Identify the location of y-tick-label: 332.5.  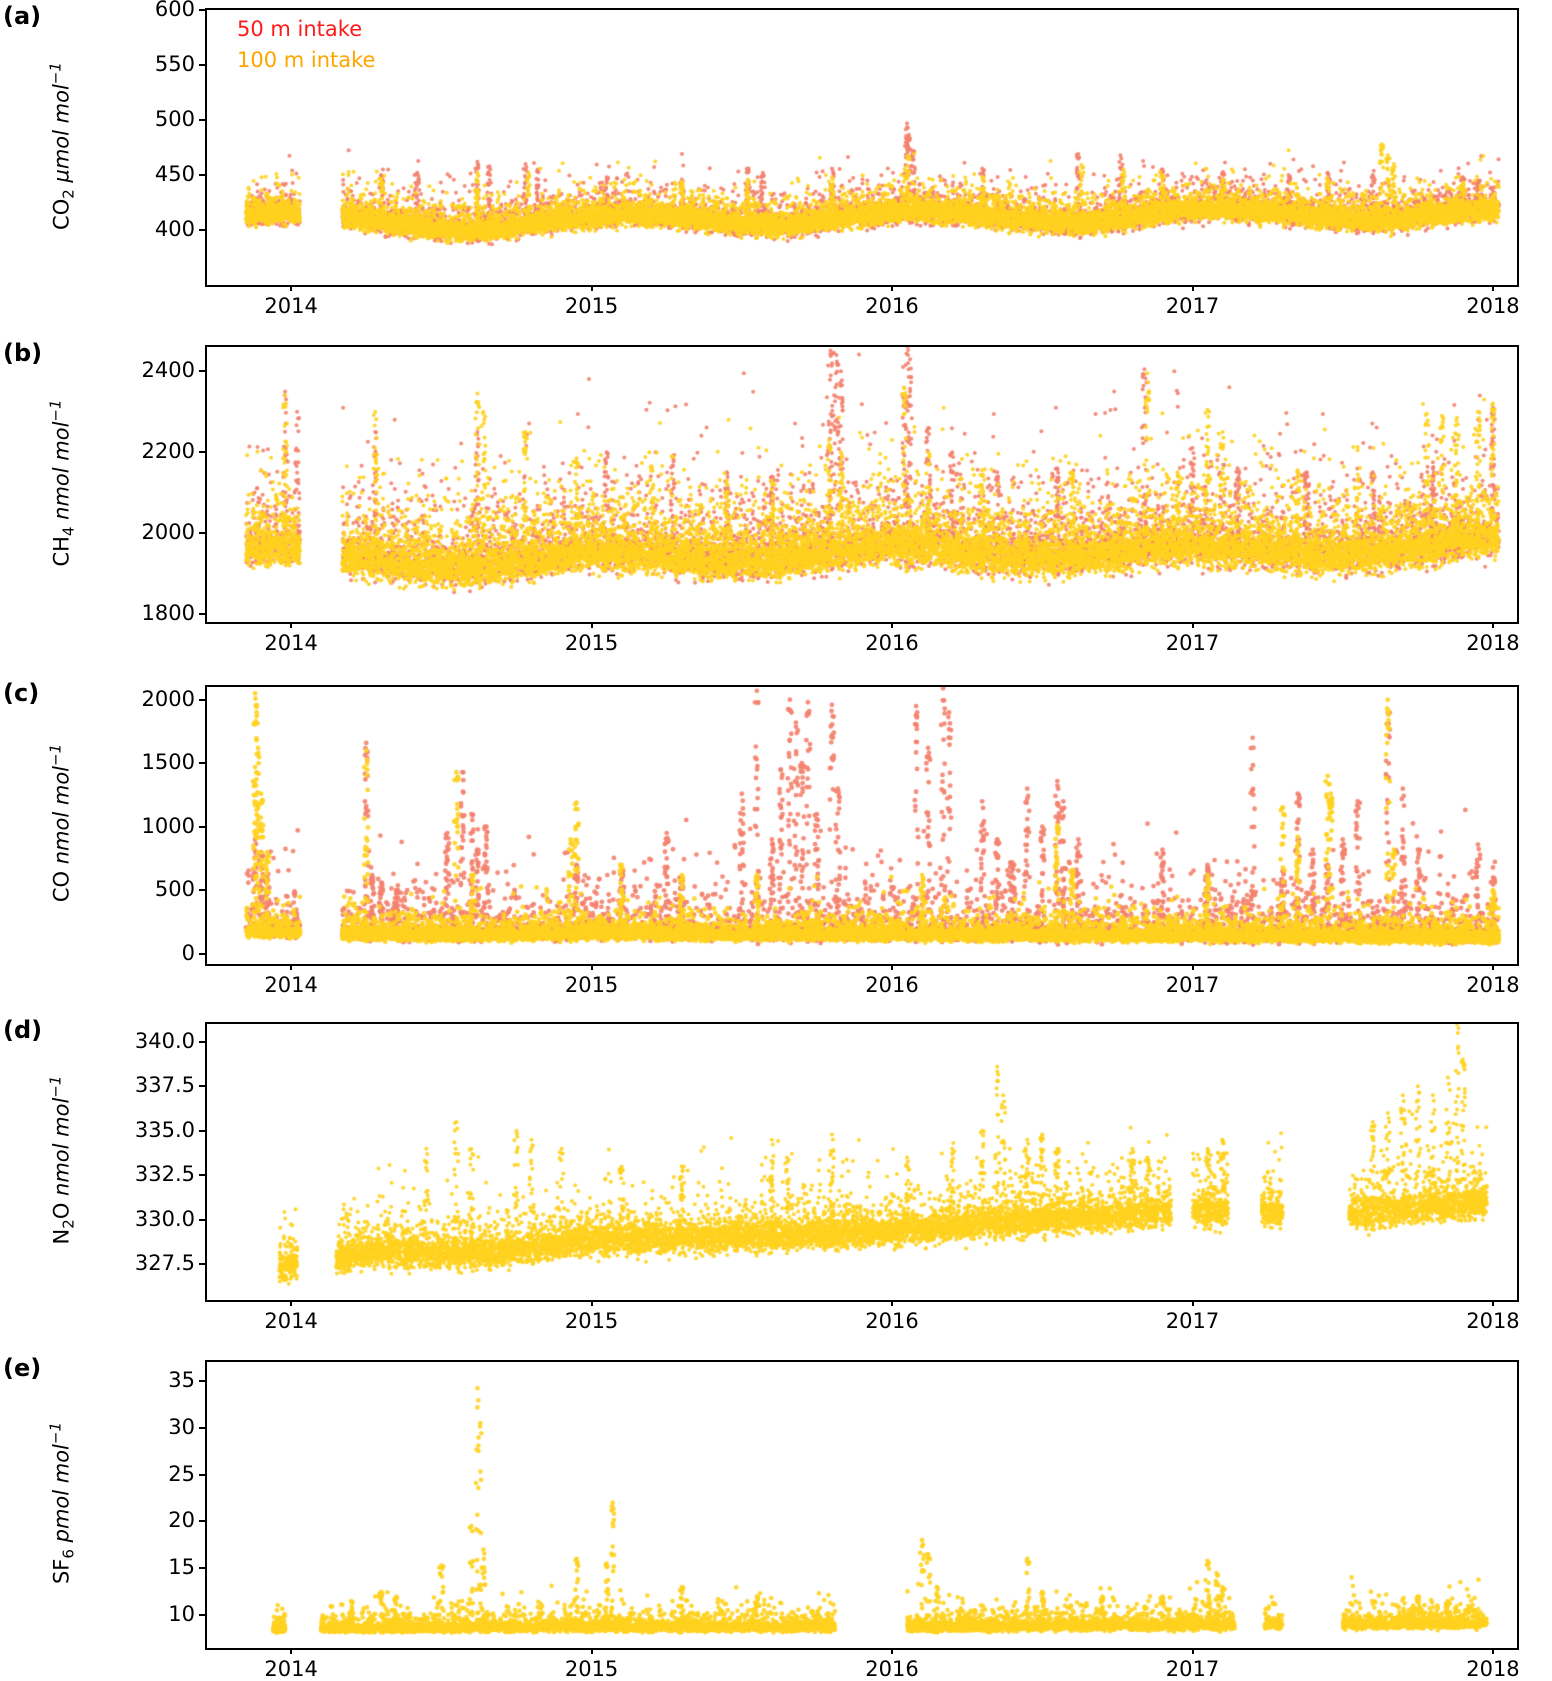
(164, 1174).